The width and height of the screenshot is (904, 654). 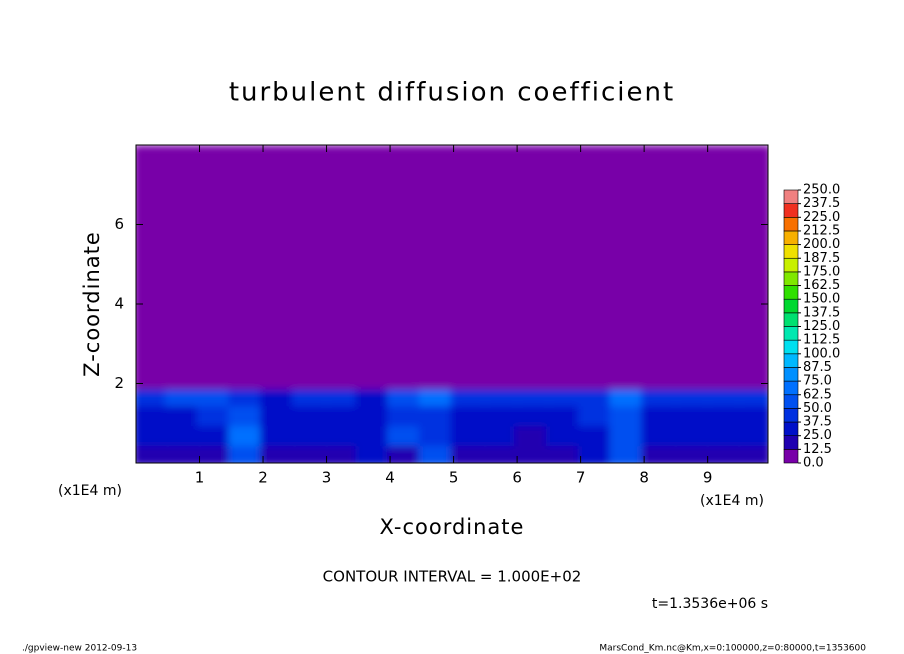 I want to click on colorbar-label: 225.0, so click(x=821, y=217).